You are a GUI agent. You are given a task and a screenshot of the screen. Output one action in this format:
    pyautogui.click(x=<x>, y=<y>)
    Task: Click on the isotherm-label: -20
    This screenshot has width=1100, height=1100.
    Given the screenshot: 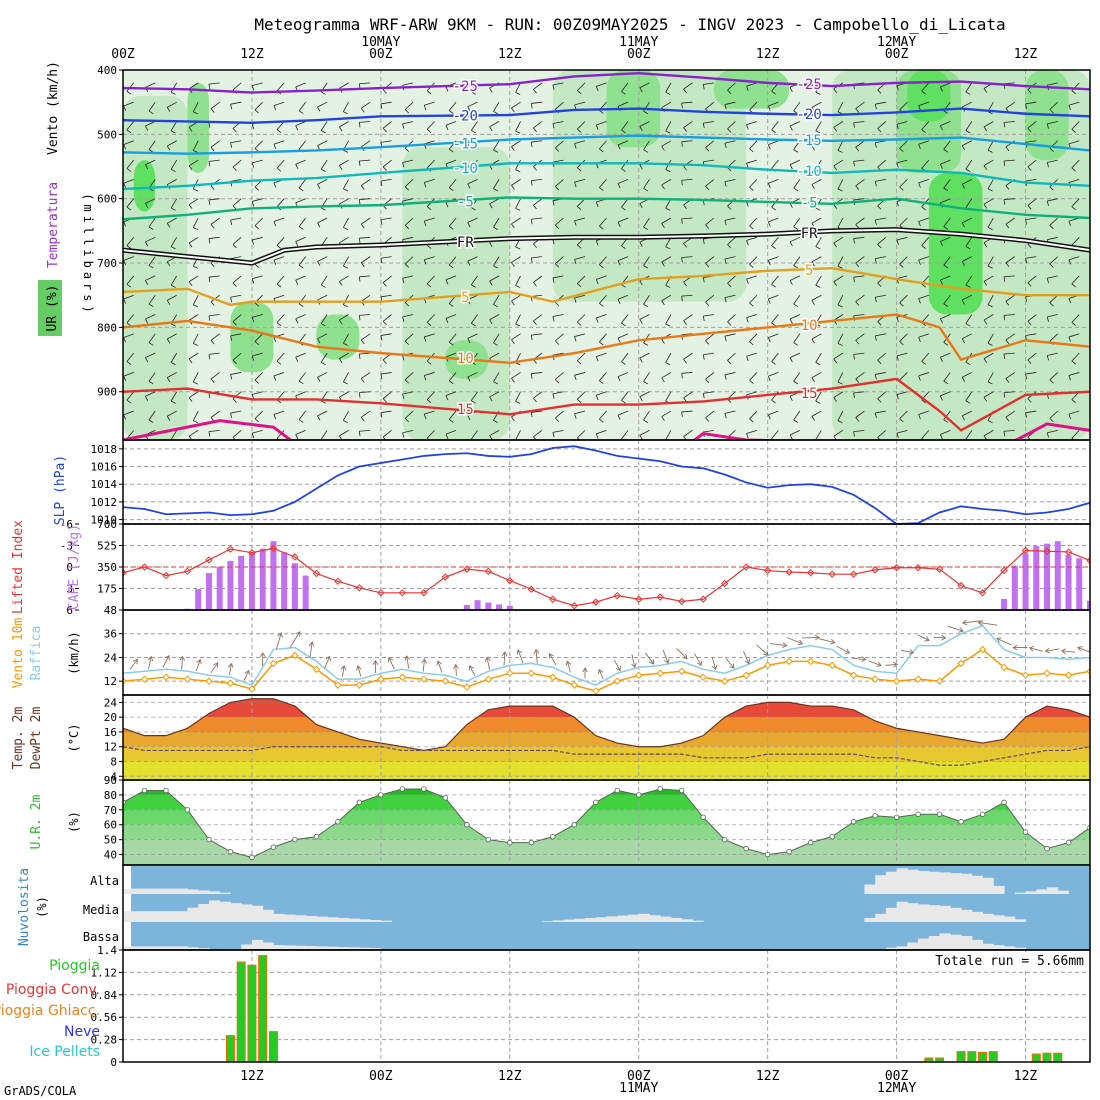 What is the action you would take?
    pyautogui.click(x=809, y=115)
    